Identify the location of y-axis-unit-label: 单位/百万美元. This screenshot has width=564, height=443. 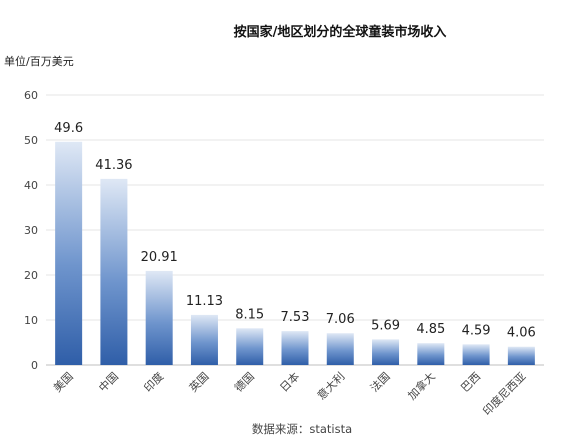
(39, 61).